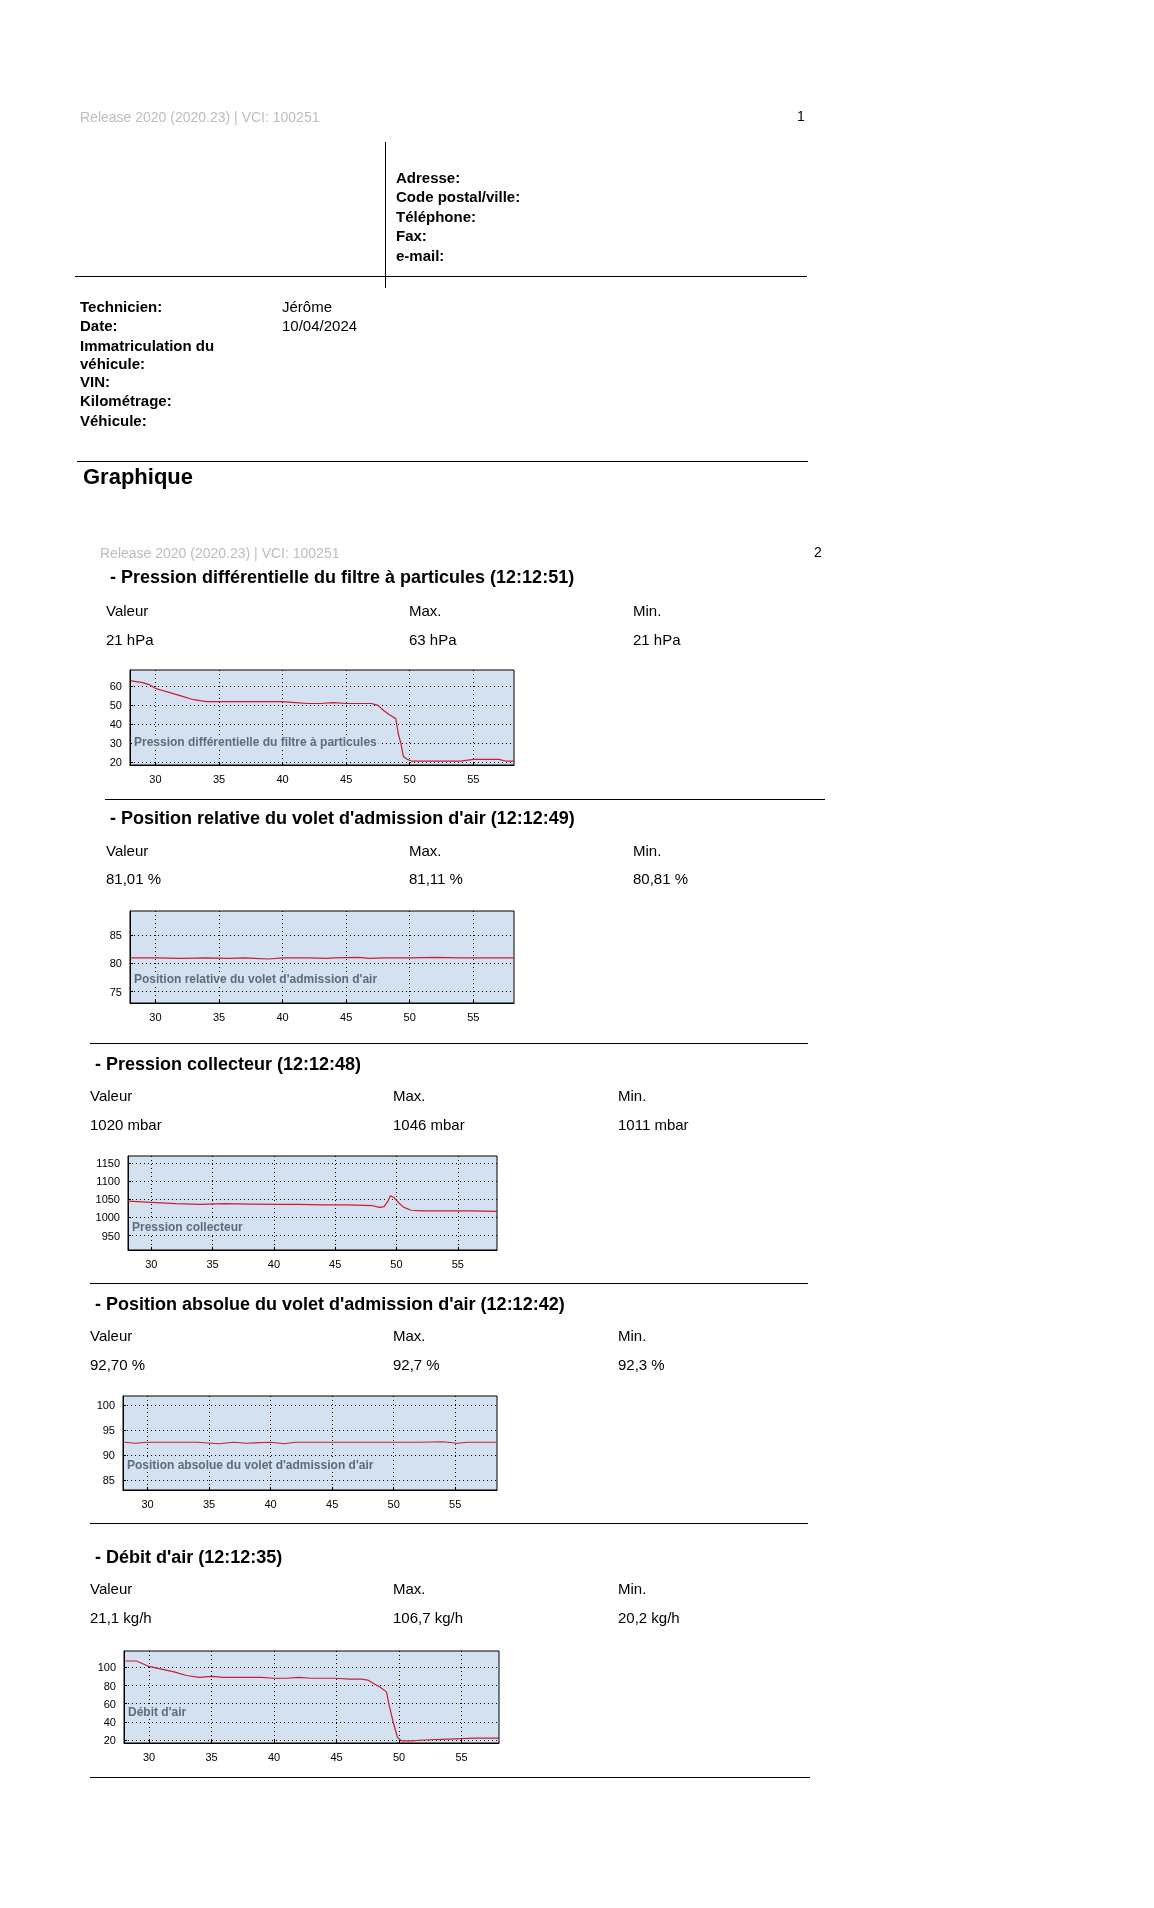 The image size is (1154, 1908). What do you see at coordinates (342, 577) in the screenshot?
I see `chart-title: - Pression différentielle du filtre à particules (12:12:51)` at bounding box center [342, 577].